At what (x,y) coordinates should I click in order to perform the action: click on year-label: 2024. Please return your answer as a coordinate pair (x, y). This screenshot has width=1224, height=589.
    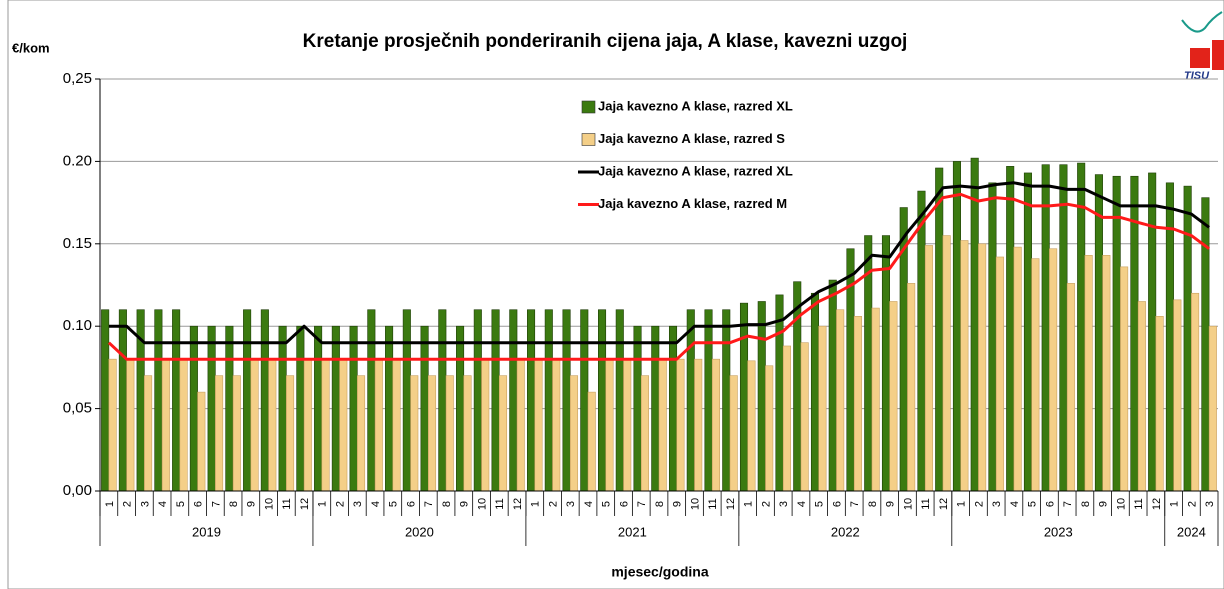
    Looking at the image, I should click on (1191, 531).